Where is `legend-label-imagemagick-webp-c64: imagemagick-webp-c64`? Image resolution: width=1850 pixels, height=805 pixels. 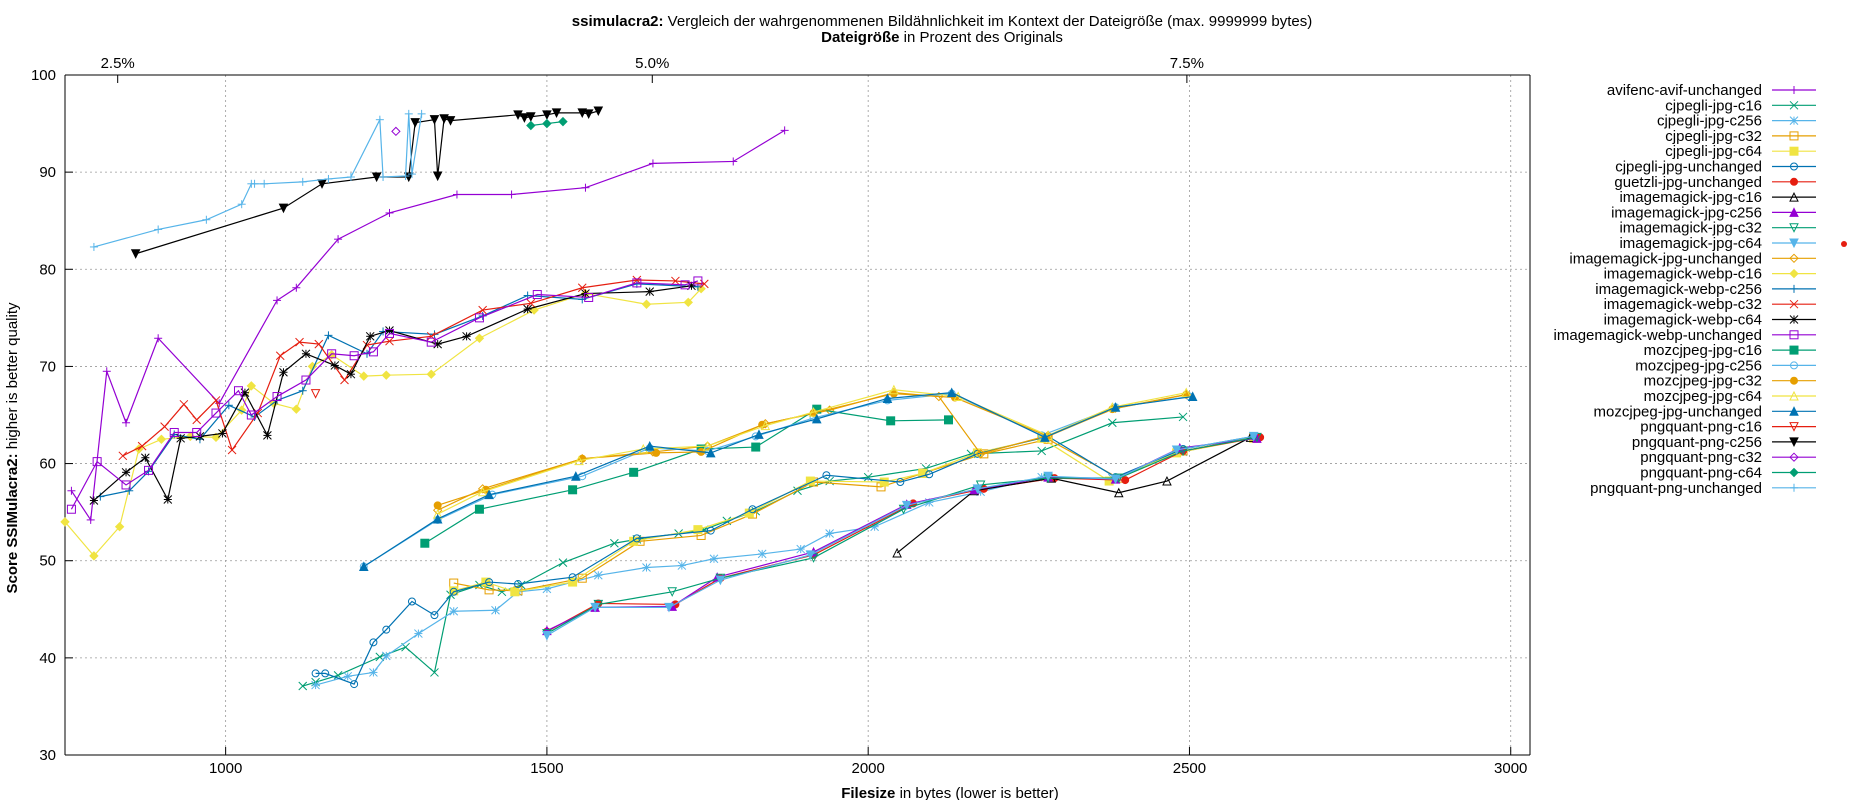
legend-label-imagemagick-webp-c64: imagemagick-webp-c64 is located at coordinates (1683, 320).